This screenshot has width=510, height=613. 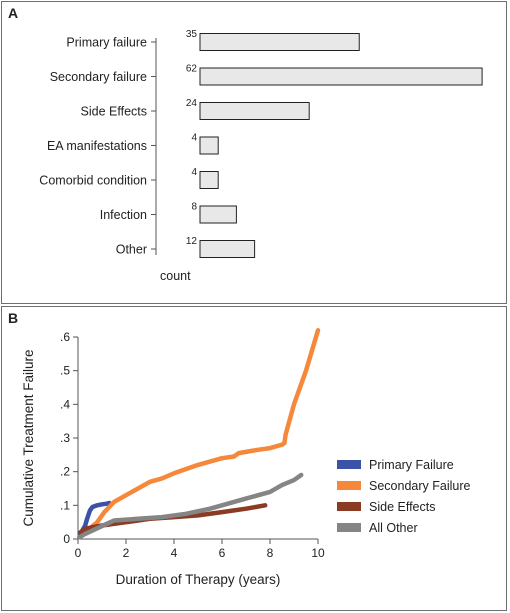 What do you see at coordinates (114, 112) in the screenshot?
I see `category-label: Side Effects` at bounding box center [114, 112].